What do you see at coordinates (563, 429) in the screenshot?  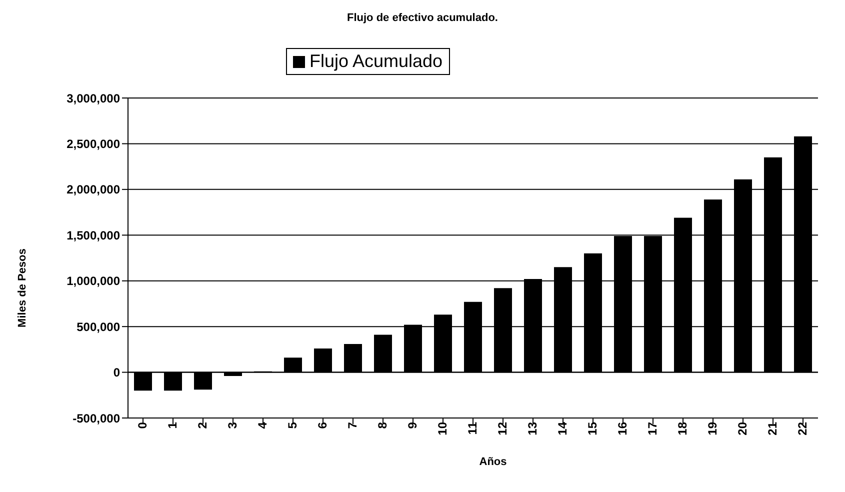 I see `x-tick-label: 14` at bounding box center [563, 429].